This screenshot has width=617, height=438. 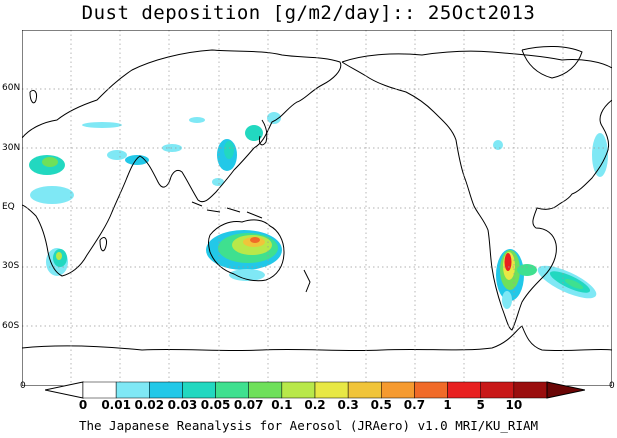 What do you see at coordinates (480, 405) in the screenshot?
I see `colorbar-label: 5` at bounding box center [480, 405].